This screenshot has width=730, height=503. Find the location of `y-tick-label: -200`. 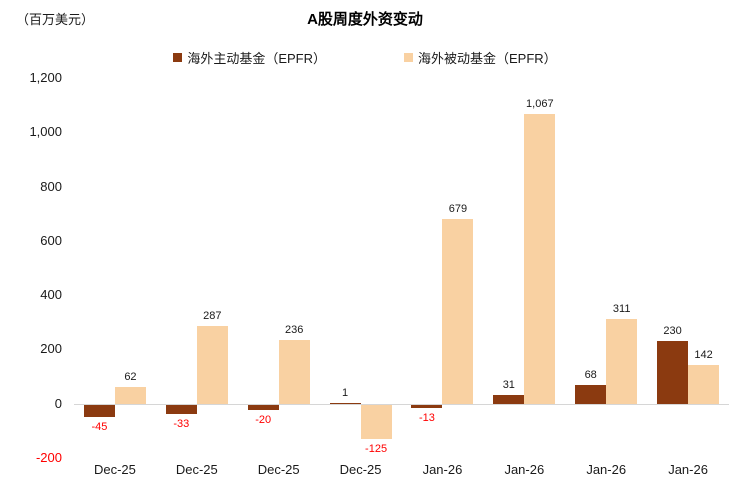

y-tick-label: -200 is located at coordinates (48, 457).